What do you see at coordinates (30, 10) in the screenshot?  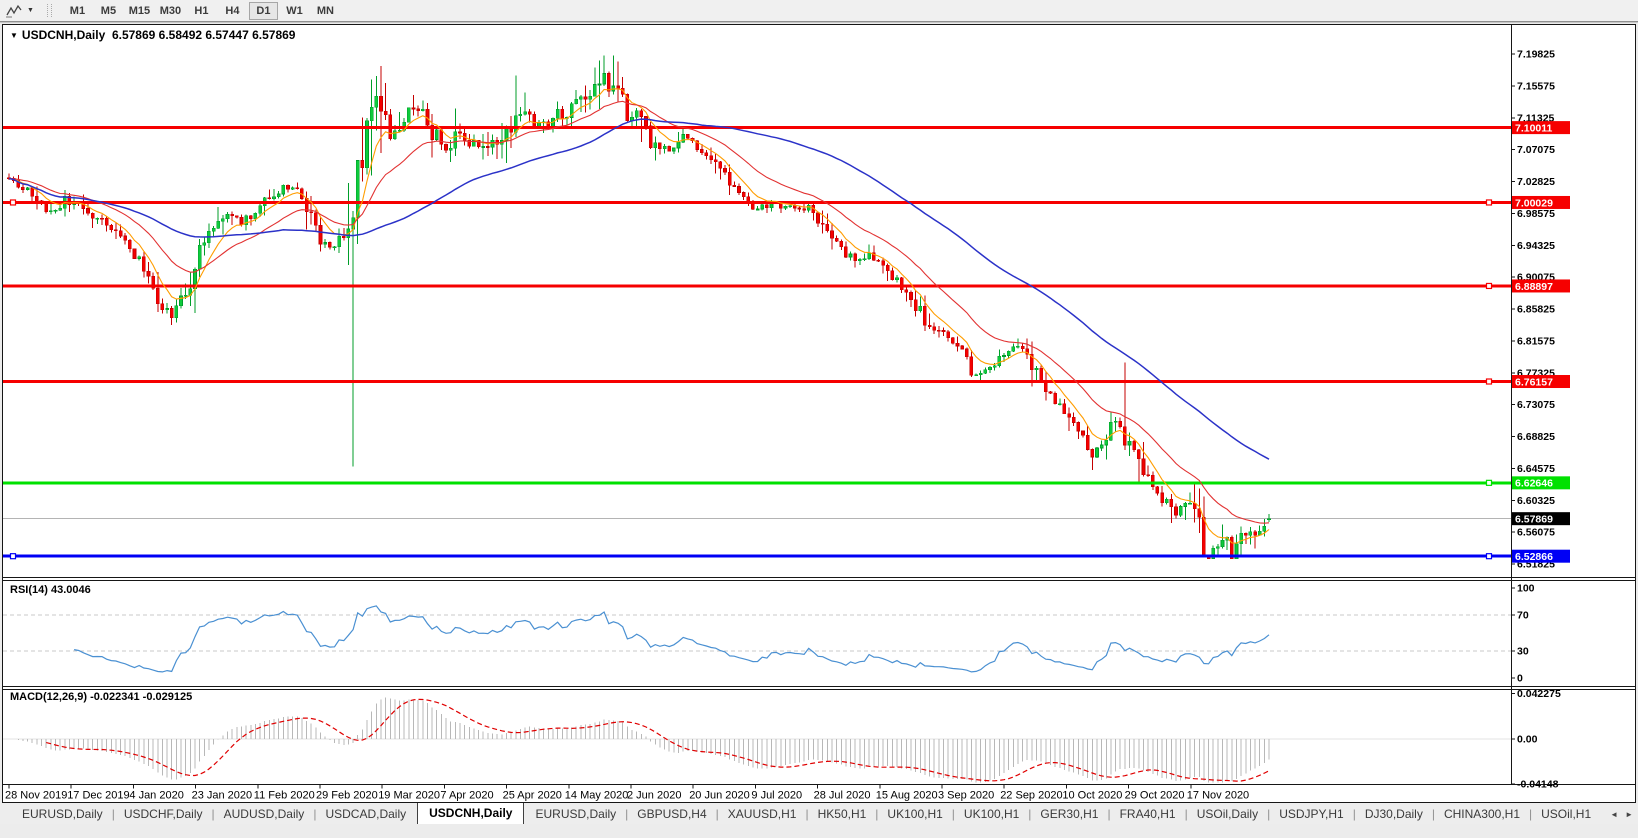 I see `chevron-down-icon: ▼` at bounding box center [30, 10].